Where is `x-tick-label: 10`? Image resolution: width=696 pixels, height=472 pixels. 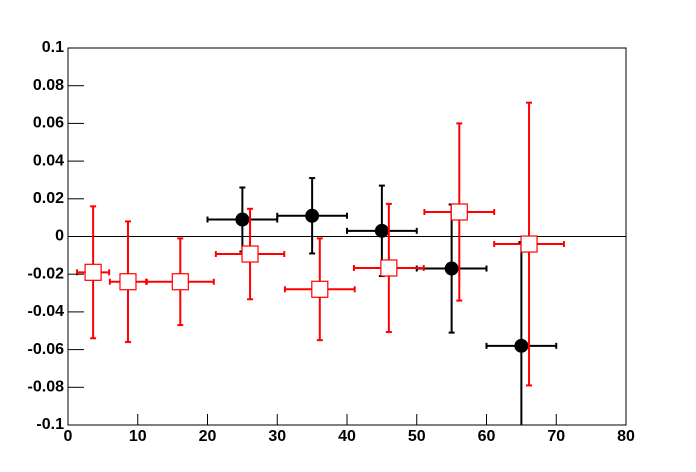 x-tick-label: 10 is located at coordinates (138, 436).